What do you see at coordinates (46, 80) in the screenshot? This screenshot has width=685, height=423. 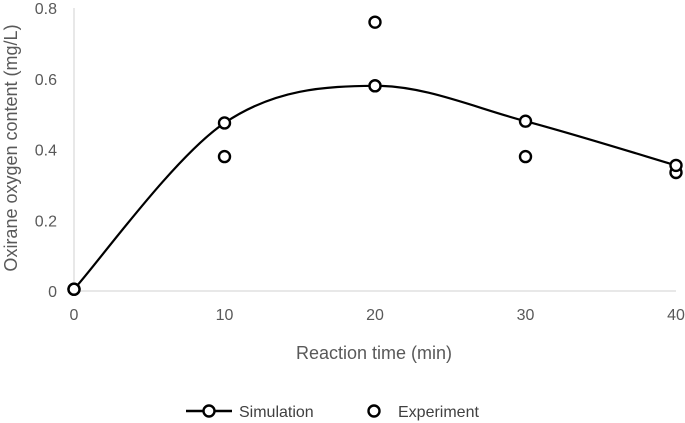 I see `y-tick-label: 0.6` at bounding box center [46, 80].